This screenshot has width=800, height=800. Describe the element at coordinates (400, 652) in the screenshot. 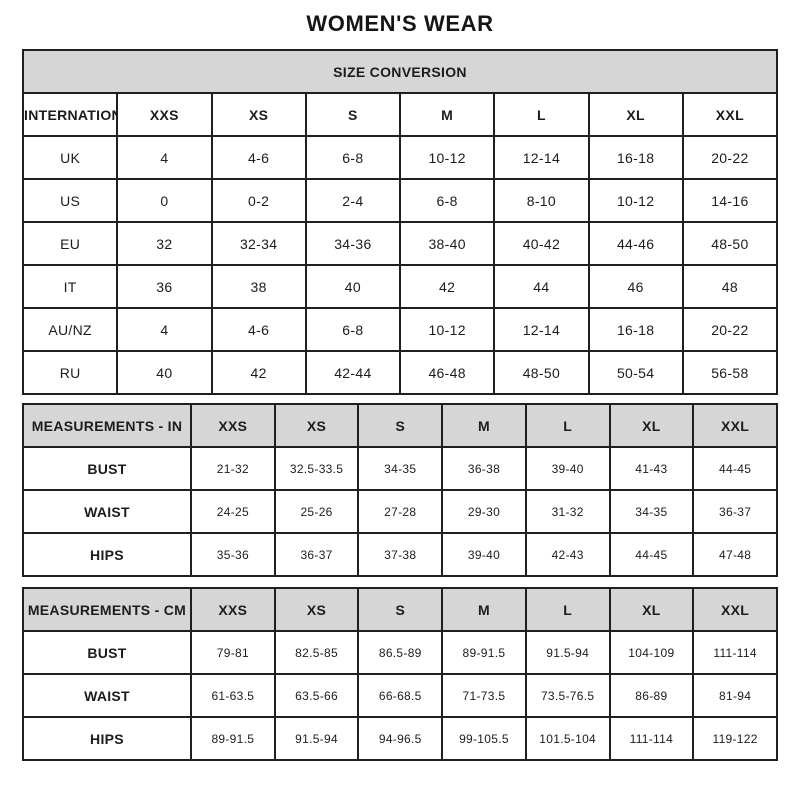

I see `cell: 86.5-89` at that location.